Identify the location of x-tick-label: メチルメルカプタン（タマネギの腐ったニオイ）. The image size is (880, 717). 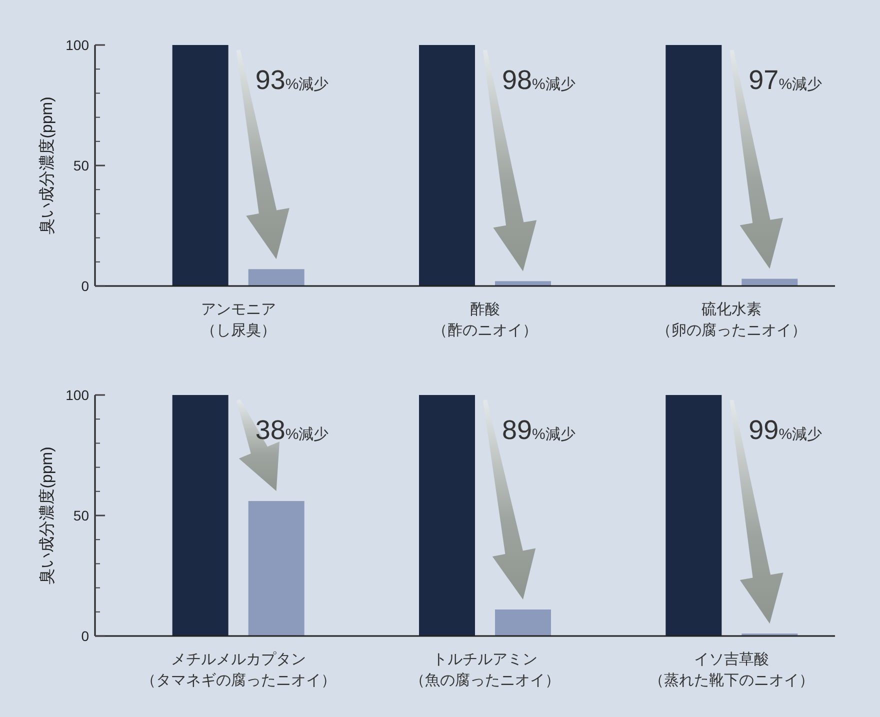
(238, 670).